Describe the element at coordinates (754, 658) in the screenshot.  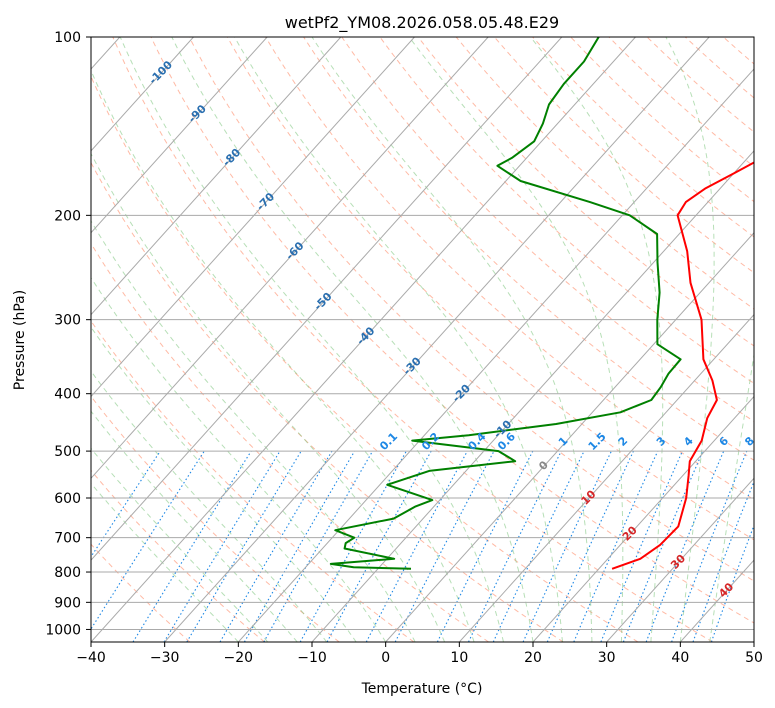
I see `x-tick-label: 50` at that location.